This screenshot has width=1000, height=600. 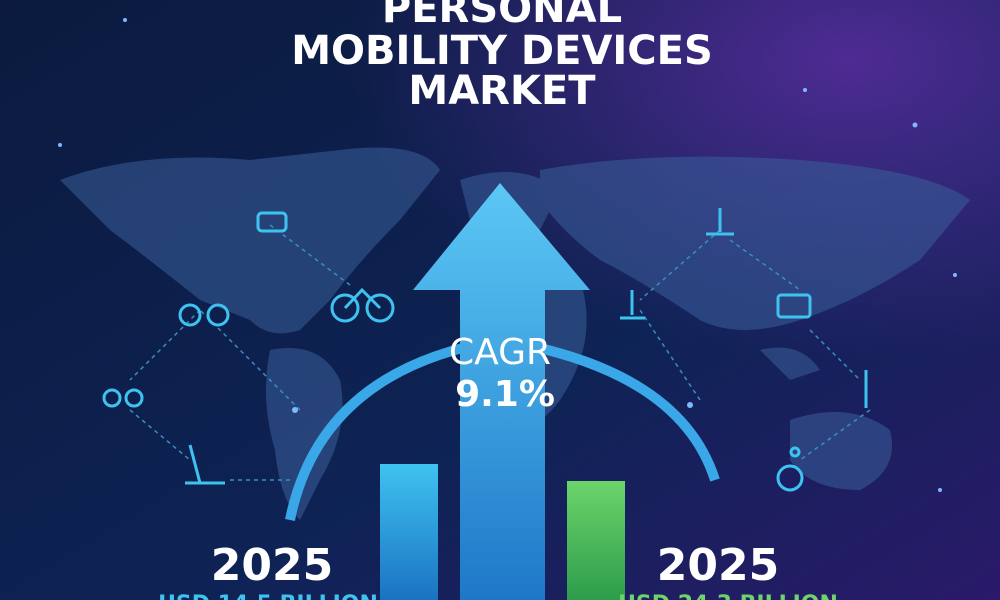 I want to click on title-line: PERSONAL, so click(x=502, y=16).